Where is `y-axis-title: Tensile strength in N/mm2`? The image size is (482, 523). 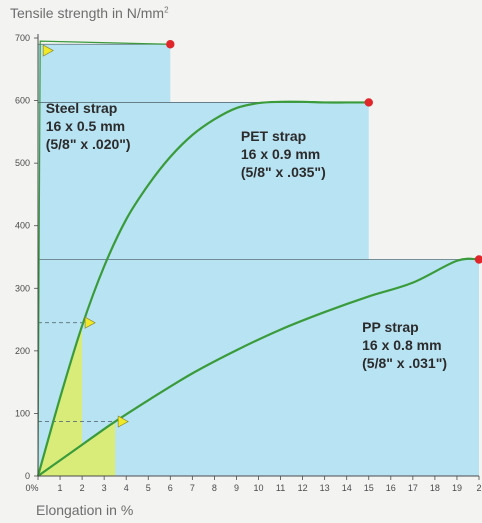 y-axis-title: Tensile strength in N/mm2 is located at coordinates (89, 13).